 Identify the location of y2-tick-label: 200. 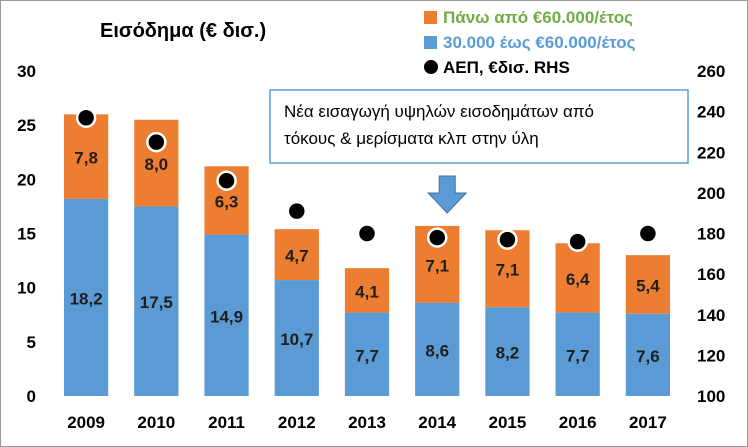
(711, 193).